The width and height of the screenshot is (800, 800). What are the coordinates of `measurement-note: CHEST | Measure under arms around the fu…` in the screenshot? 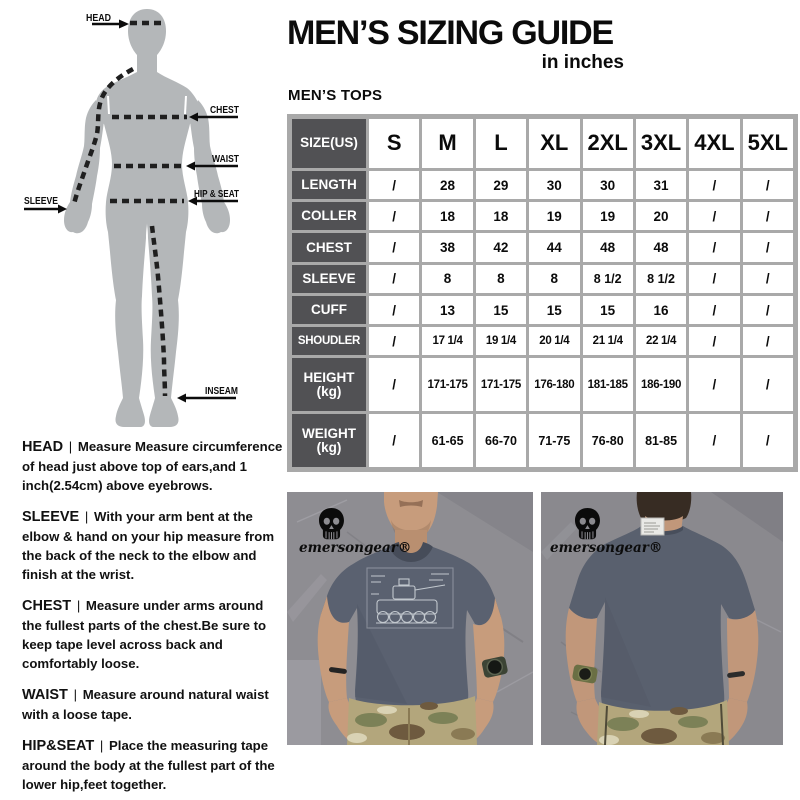 It's located at (144, 634).